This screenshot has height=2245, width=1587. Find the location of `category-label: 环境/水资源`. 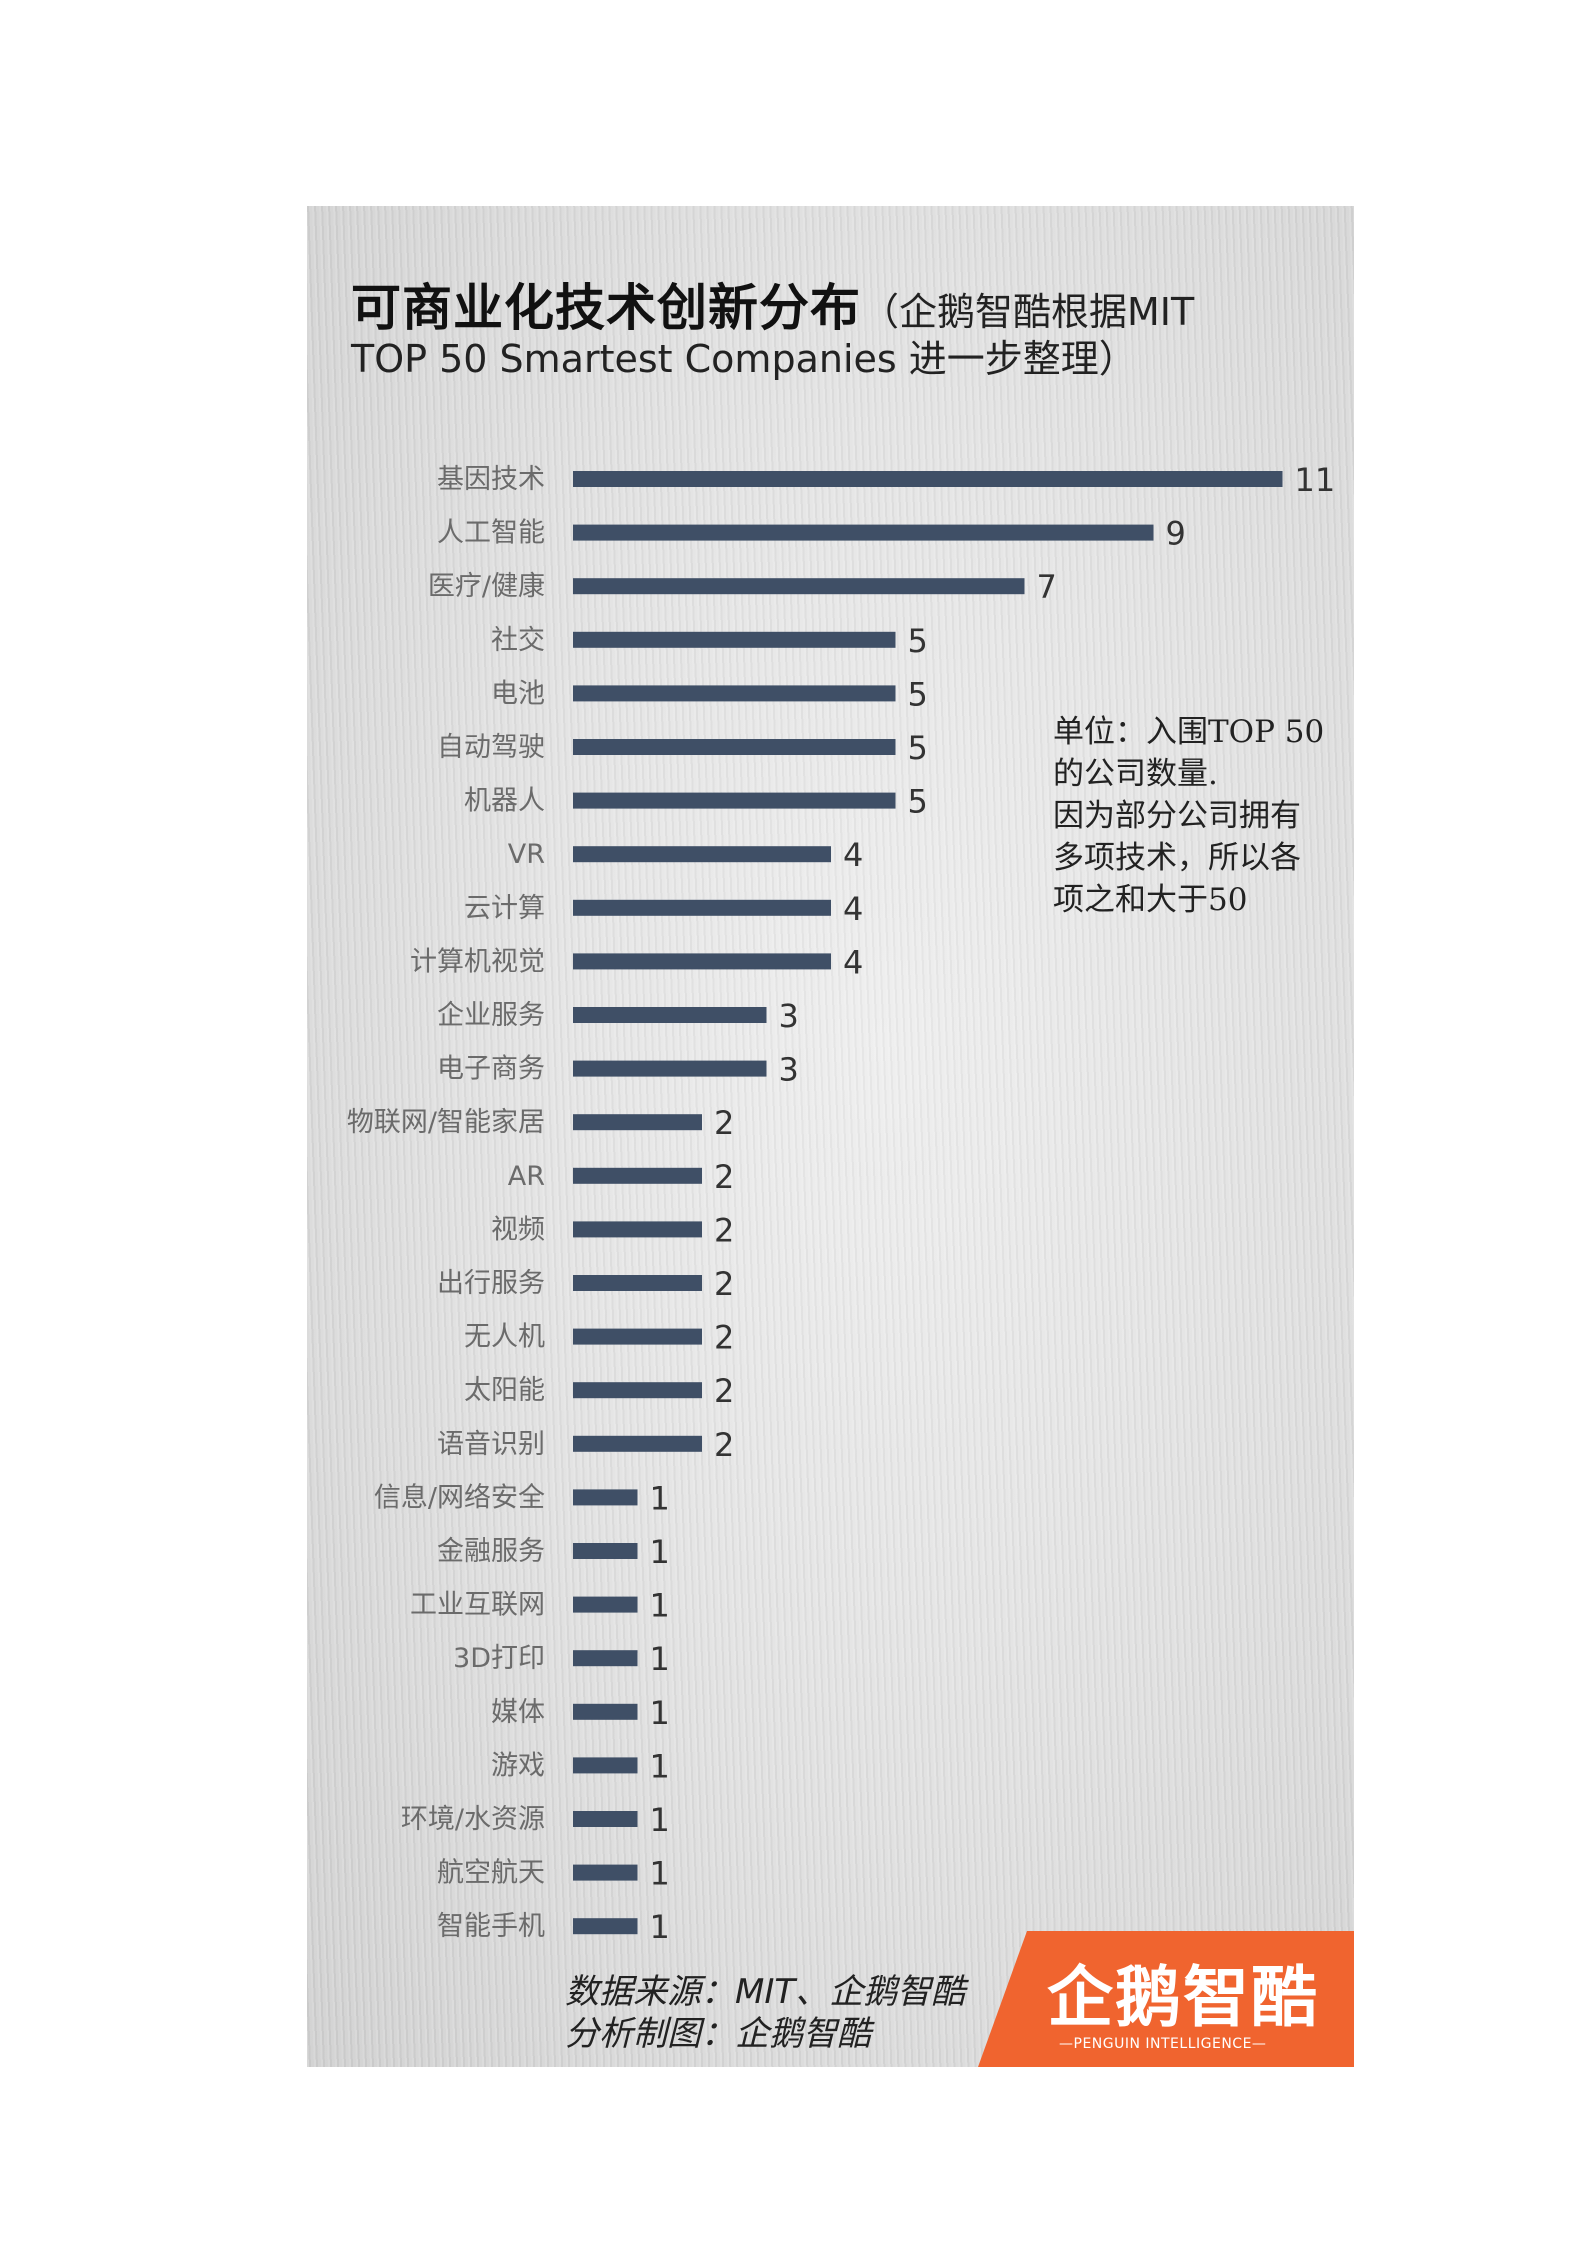

category-label: 环境/水资源 is located at coordinates (473, 1819).